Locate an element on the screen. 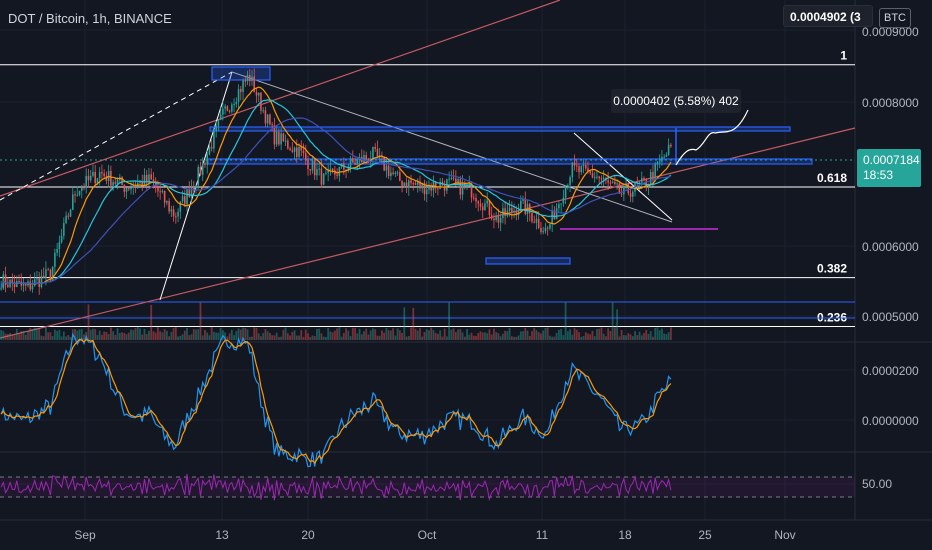 The width and height of the screenshot is (932, 550). time-tick: Oct is located at coordinates (427, 535).